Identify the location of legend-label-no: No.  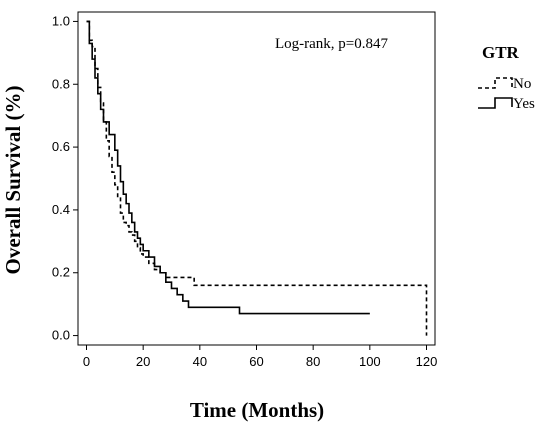
(522, 84).